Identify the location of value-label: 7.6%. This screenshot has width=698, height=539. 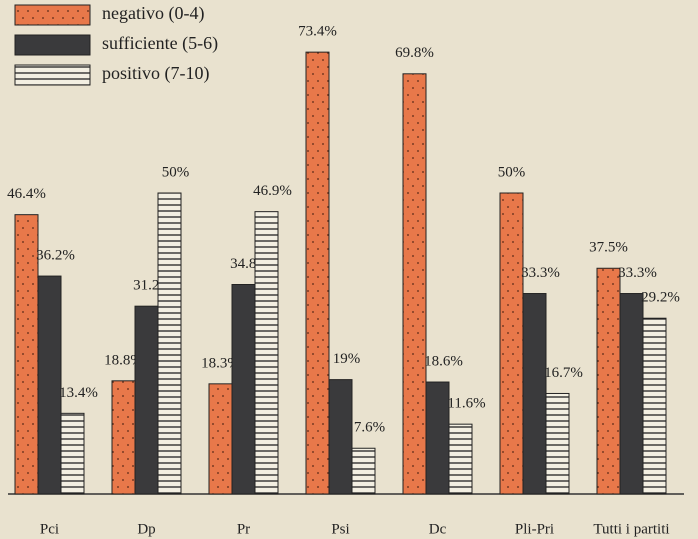
(369, 428).